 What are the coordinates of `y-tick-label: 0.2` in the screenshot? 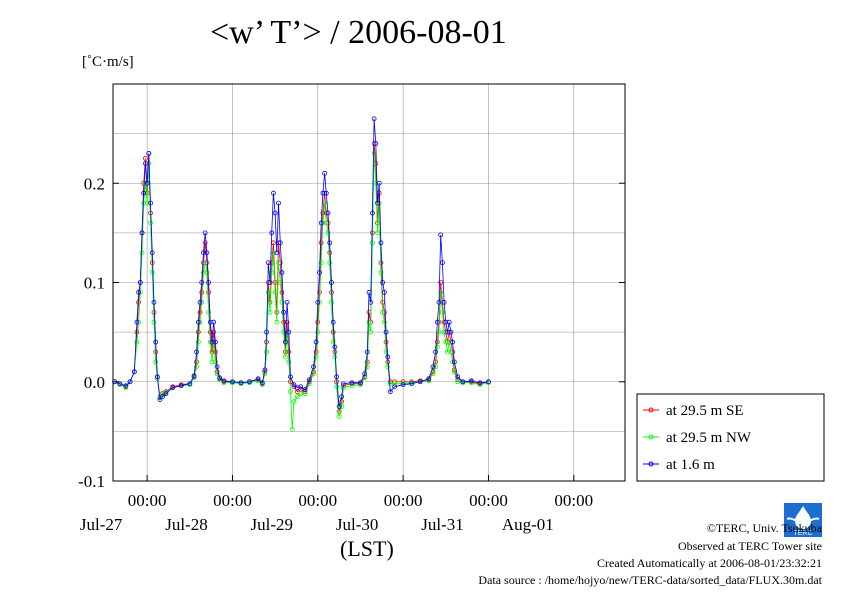 It's located at (94, 183).